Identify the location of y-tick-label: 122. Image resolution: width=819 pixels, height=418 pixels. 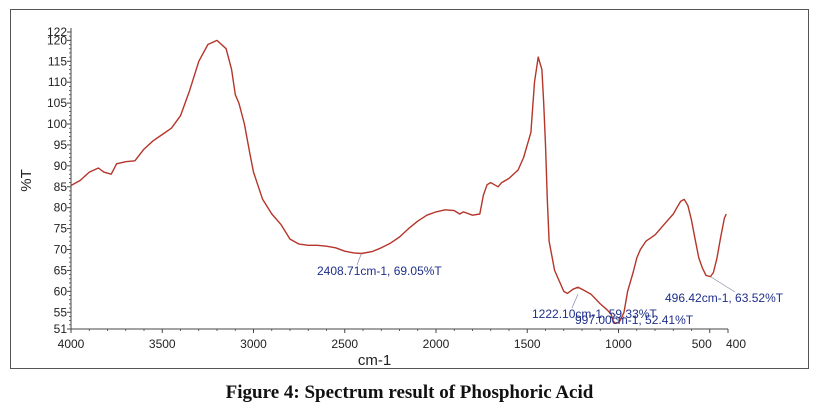
(57, 32).